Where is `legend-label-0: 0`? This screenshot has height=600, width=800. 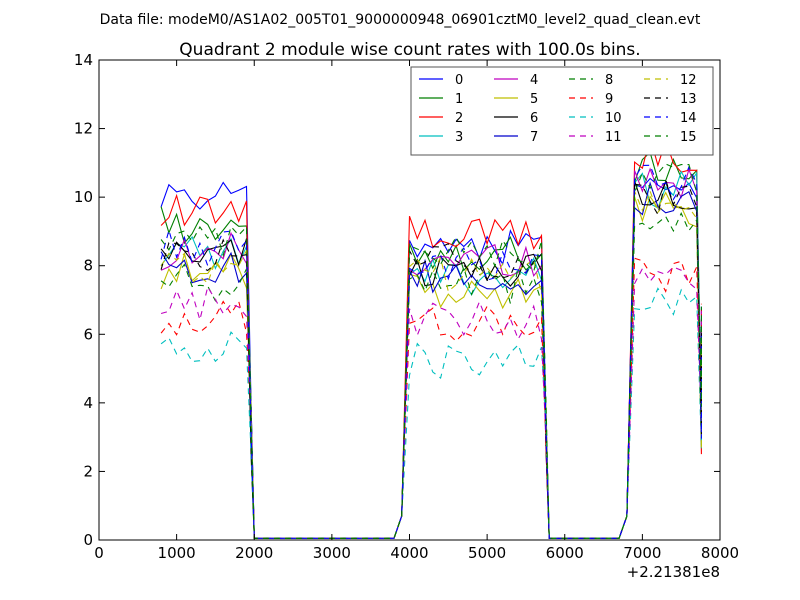
legend-label-0: 0 is located at coordinates (459, 80).